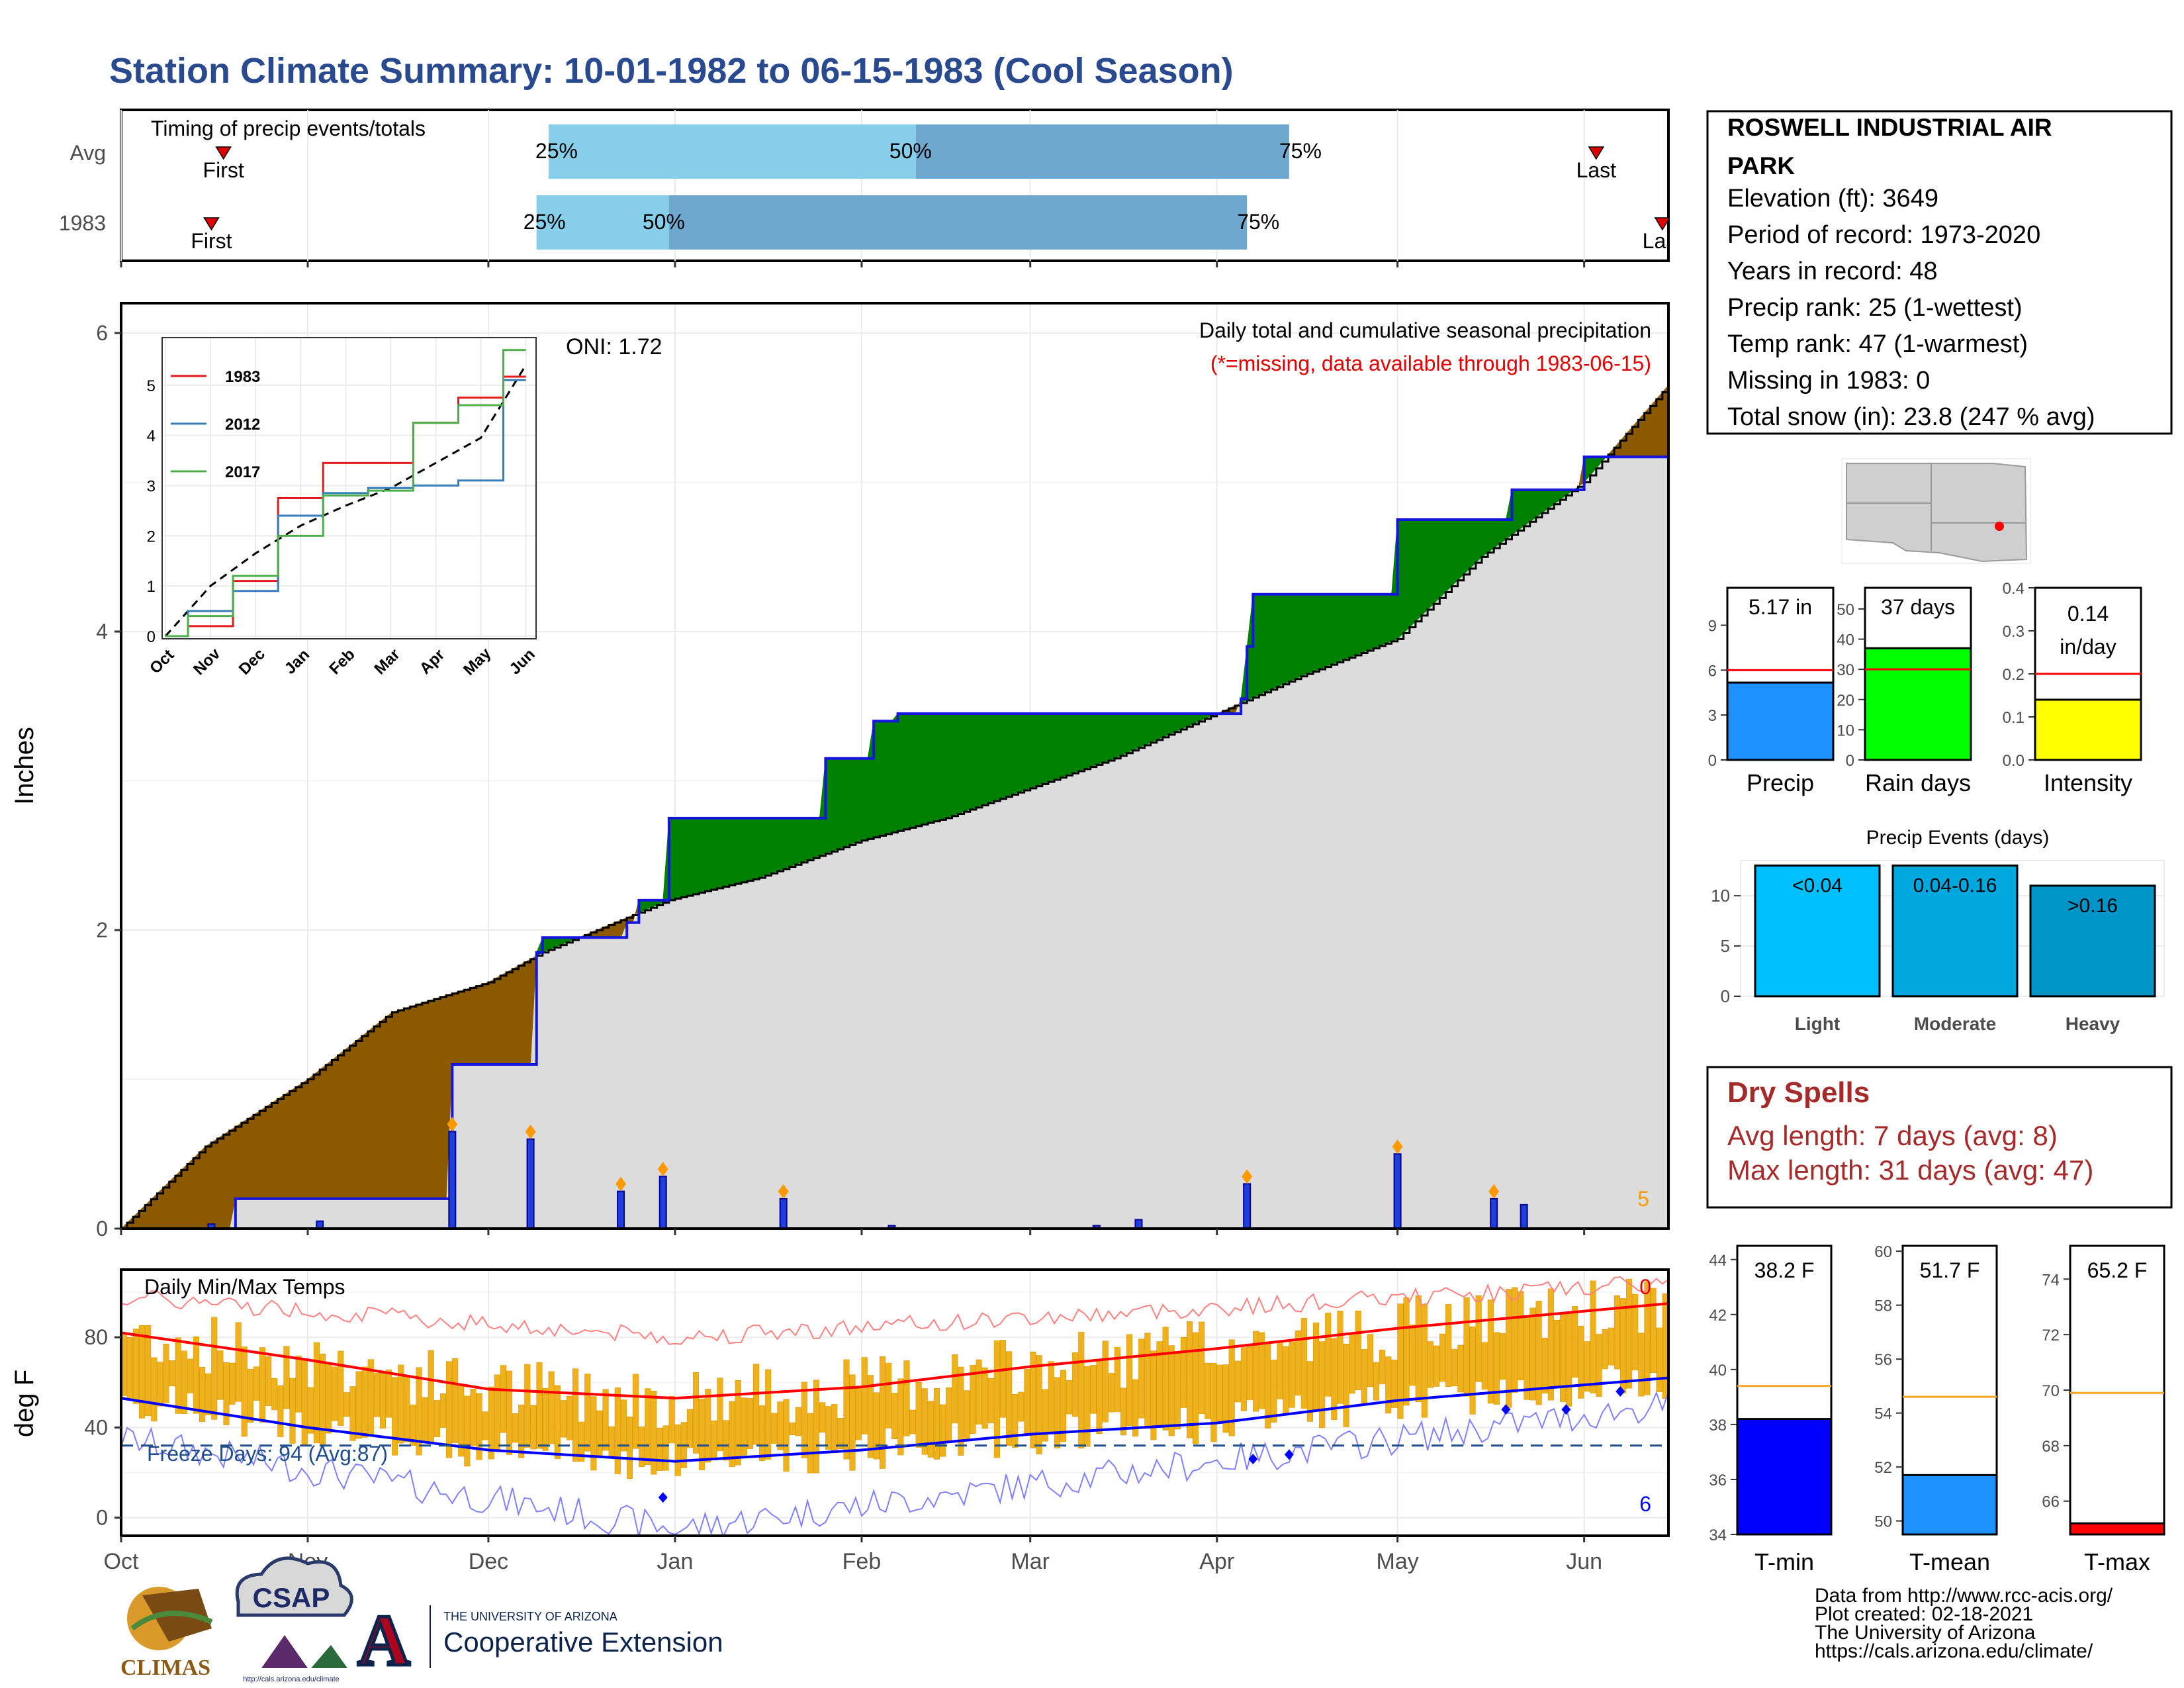 The width and height of the screenshot is (2184, 1688). Describe the element at coordinates (1102, 151) in the screenshot. I see `timing-bar-second-half` at that location.